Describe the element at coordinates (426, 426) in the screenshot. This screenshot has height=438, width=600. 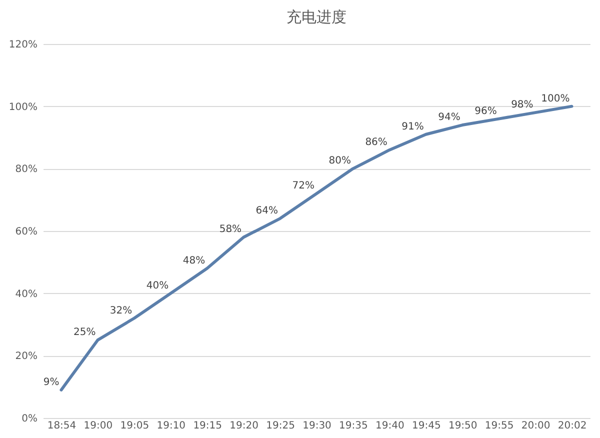
I see `x-tick-label: 19:45` at that location.